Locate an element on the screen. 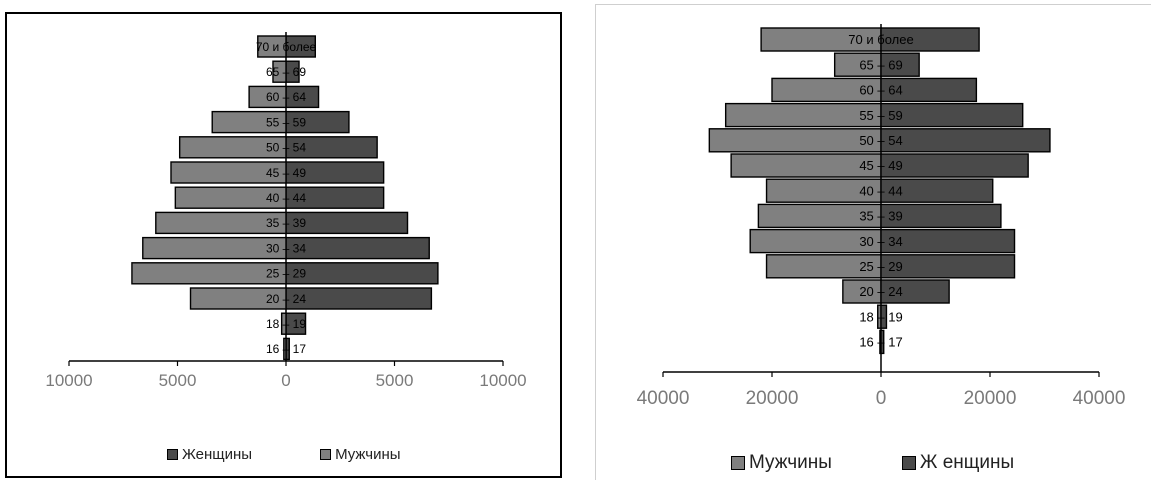 This screenshot has width=1153, height=482. legend-label-women-left: Женщины is located at coordinates (217, 454).